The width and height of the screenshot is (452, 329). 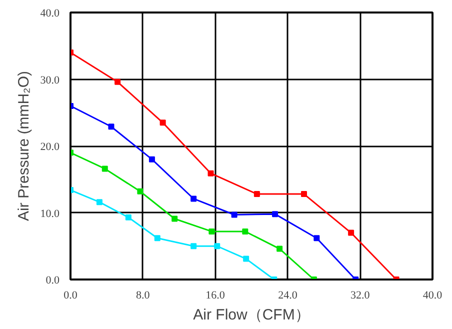 What do you see at coordinates (23, 145) in the screenshot?
I see `y-axis-title: Air Pressure (mmH₂O)` at bounding box center [23, 145].